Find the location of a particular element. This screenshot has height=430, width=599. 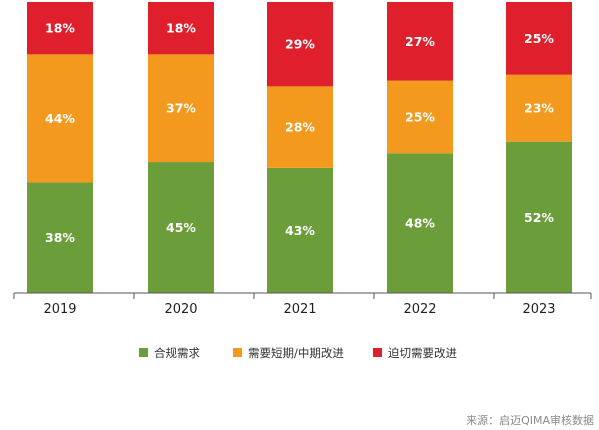

data-label-2023-series-2: 23% is located at coordinates (539, 108).